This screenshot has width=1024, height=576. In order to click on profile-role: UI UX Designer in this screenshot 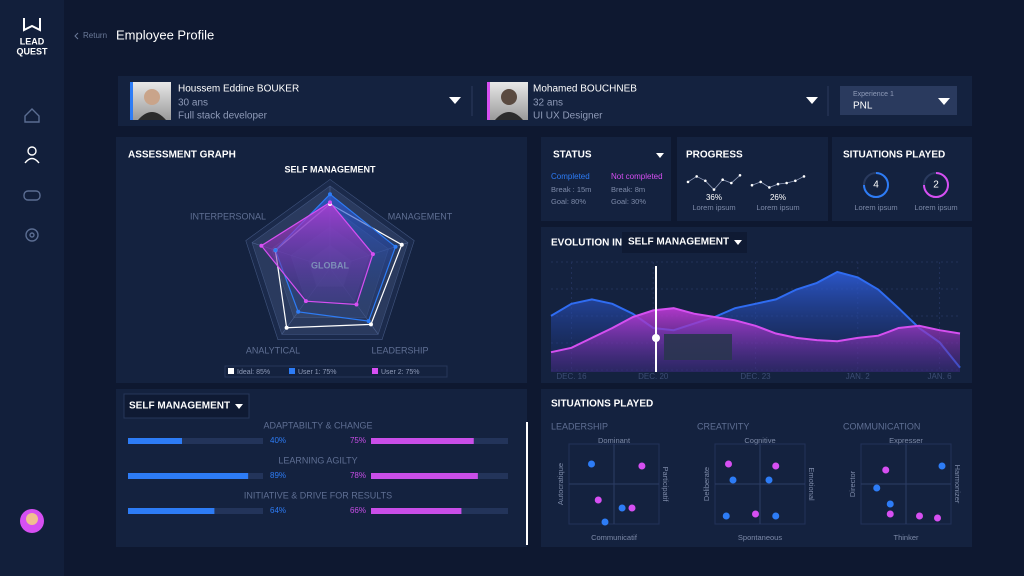, I will do `click(568, 116)`.